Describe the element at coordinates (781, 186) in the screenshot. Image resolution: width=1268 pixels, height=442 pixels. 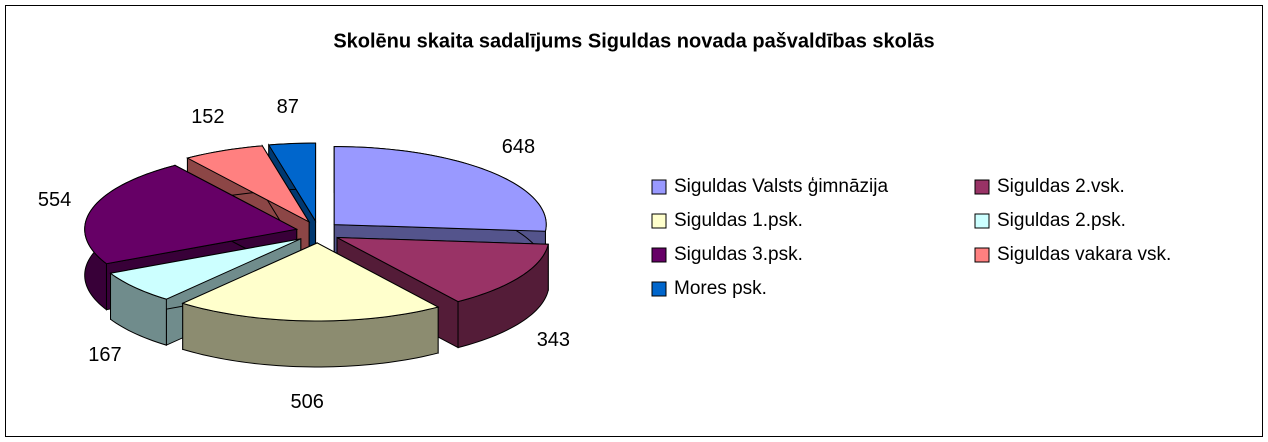
I see `legend-label: Siguldas Valsts ģimnāzija` at that location.